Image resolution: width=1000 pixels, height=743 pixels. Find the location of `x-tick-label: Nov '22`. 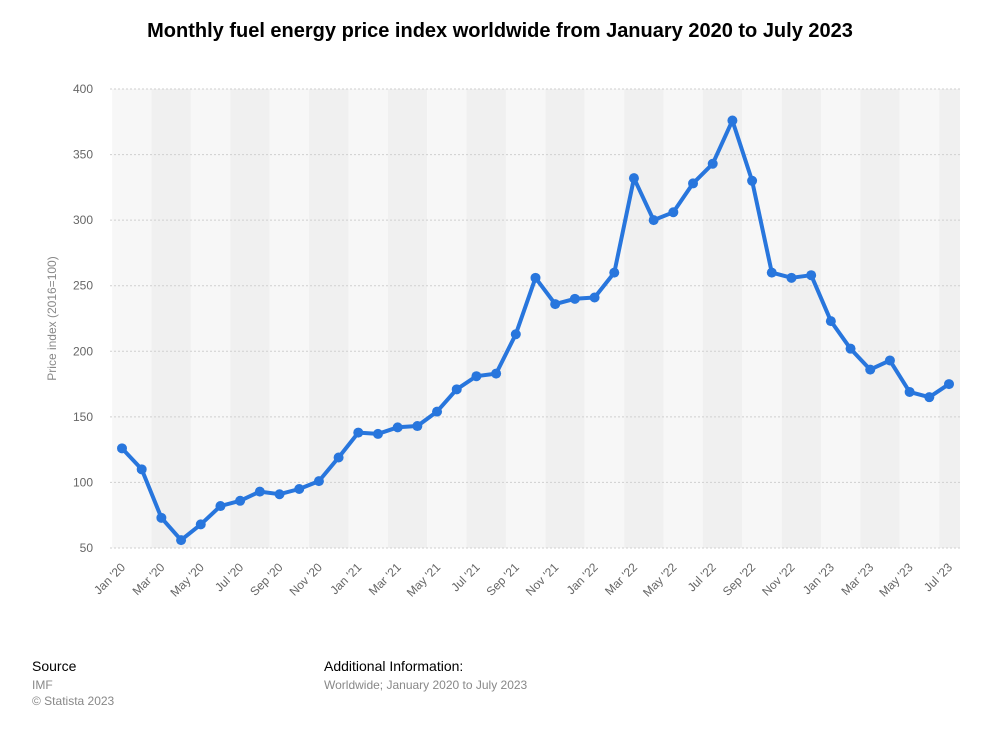

x-tick-label: Nov '22 is located at coordinates (778, 579).